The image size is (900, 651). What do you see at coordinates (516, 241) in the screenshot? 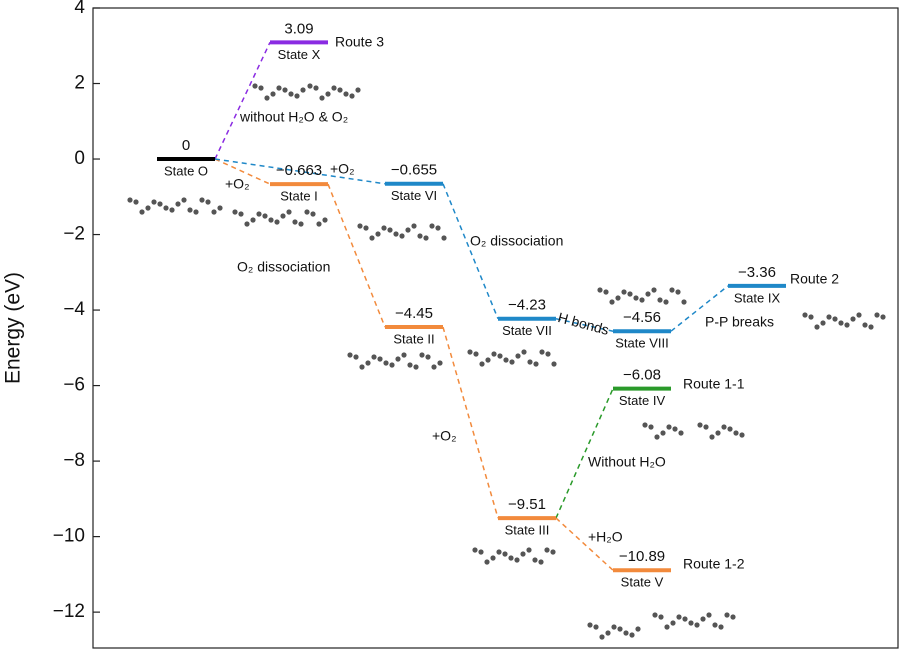
I see `annotation: O₂ dissociation` at bounding box center [516, 241].